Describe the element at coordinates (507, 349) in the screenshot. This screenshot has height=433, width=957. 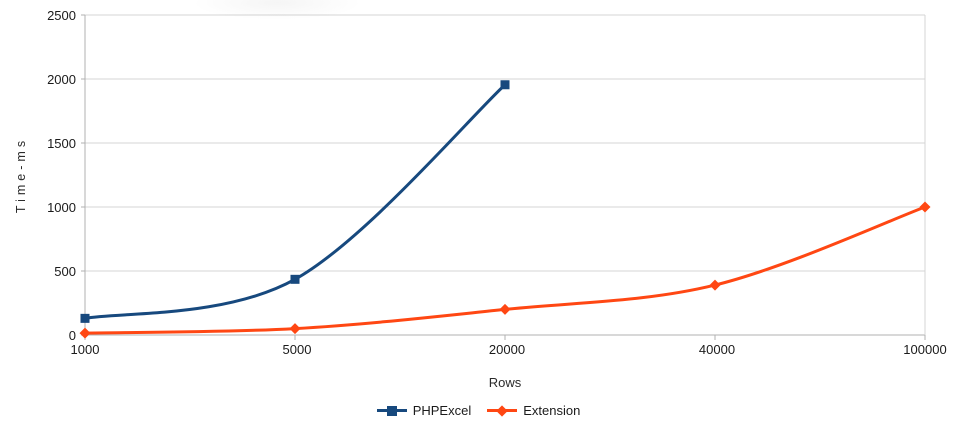
I see `x-tick-label: 20000` at that location.